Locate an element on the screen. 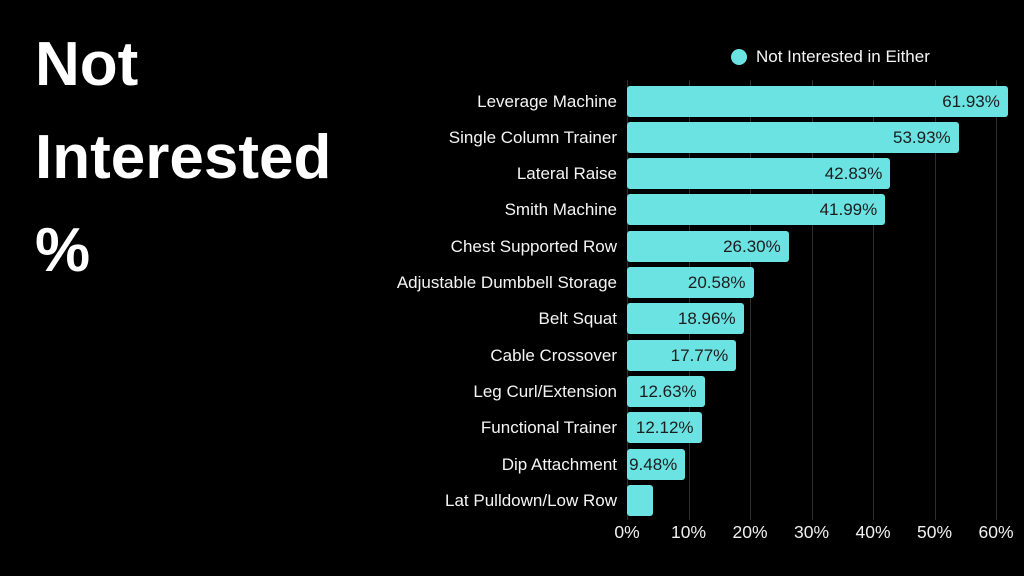 The height and width of the screenshot is (576, 1024). x-tick-label: 50% is located at coordinates (934, 532).